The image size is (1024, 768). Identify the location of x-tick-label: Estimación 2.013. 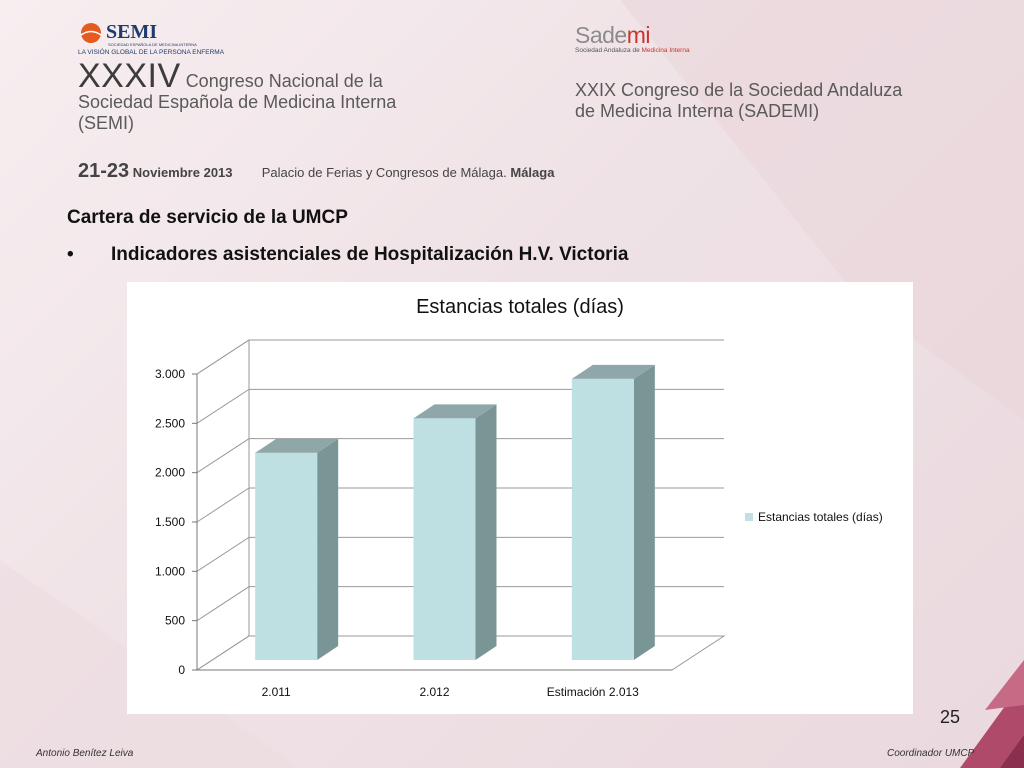
(593, 692).